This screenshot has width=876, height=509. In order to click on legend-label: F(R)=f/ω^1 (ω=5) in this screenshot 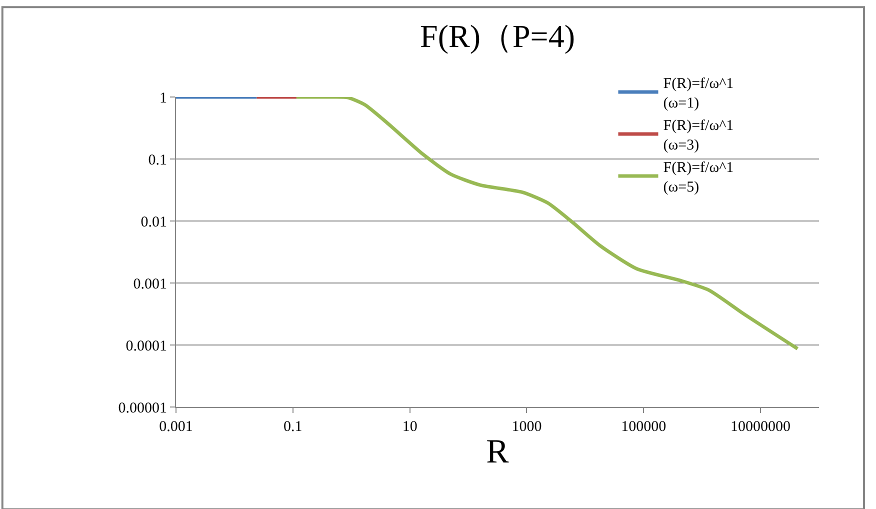, I will do `click(698, 178)`.